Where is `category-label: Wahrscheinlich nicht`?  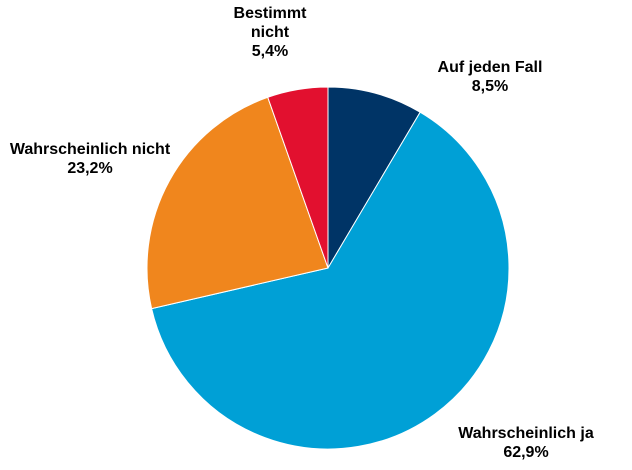 category-label: Wahrscheinlich nicht is located at coordinates (90, 149).